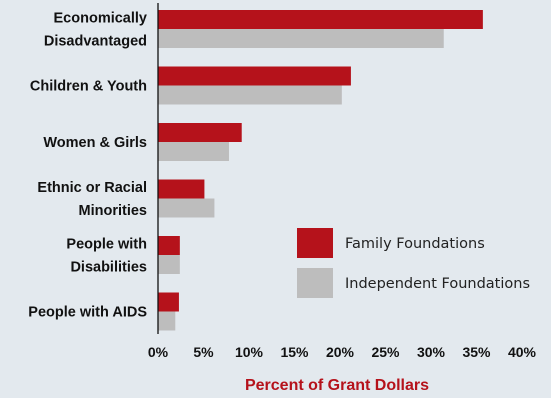 The width and height of the screenshot is (551, 398). Describe the element at coordinates (476, 352) in the screenshot. I see `x-tick-label-7: 35%` at that location.